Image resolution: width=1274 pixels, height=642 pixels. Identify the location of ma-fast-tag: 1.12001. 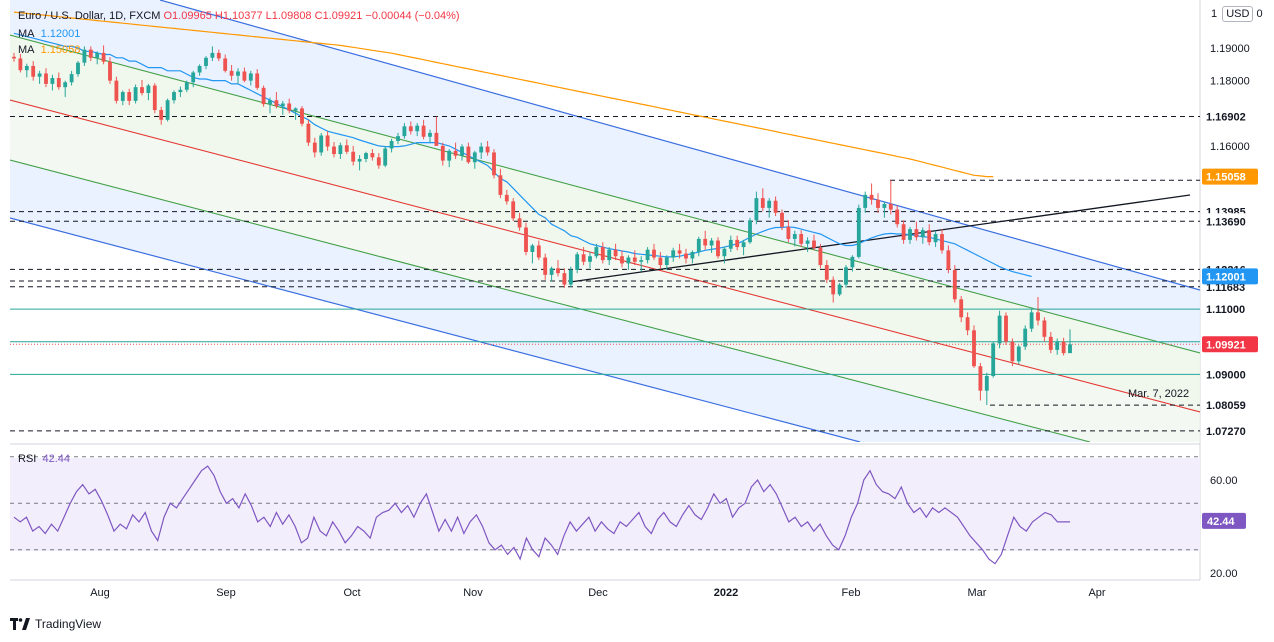
(1230, 276).